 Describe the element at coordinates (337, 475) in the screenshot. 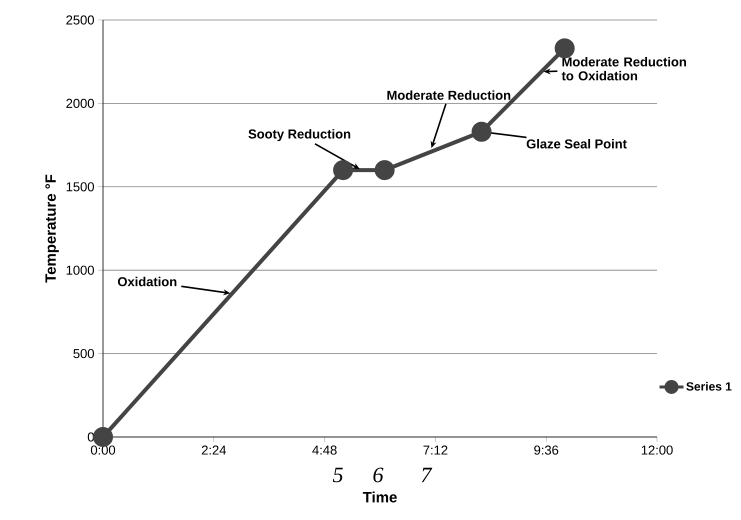

I see `text: 5` at that location.